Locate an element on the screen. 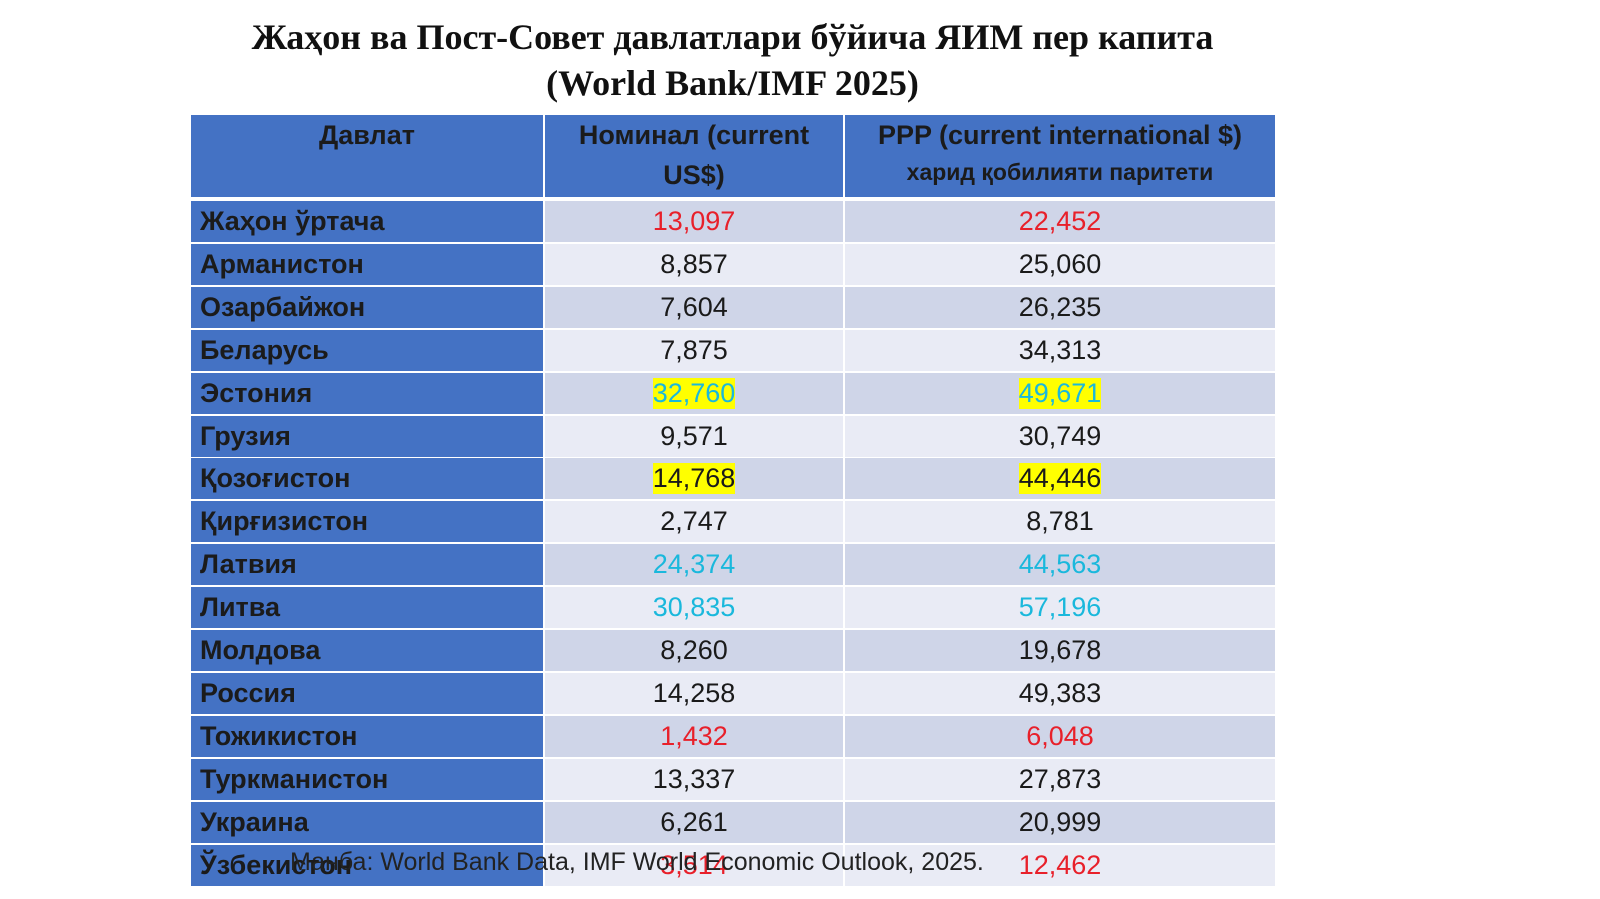 This screenshot has width=1600, height=899. country-name: Озарбайжон is located at coordinates (283, 306).